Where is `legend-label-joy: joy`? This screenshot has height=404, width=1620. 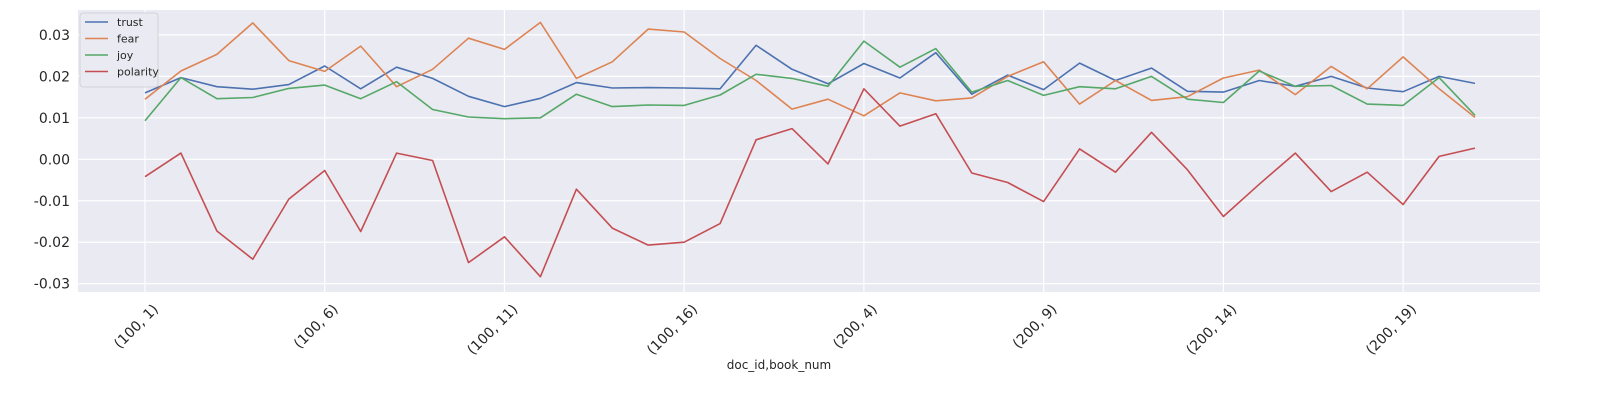 legend-label-joy: joy is located at coordinates (125, 55).